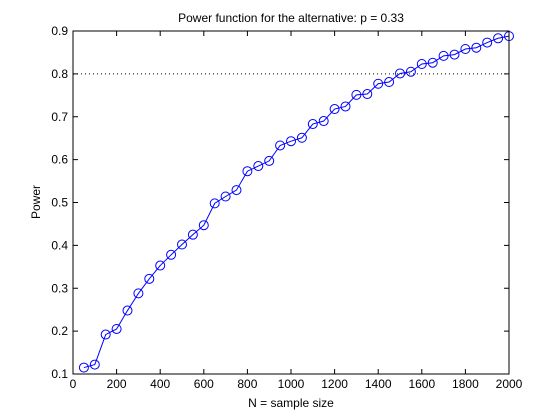  Describe the element at coordinates (378, 384) in the screenshot. I see `x-tick-label: 1400` at that location.